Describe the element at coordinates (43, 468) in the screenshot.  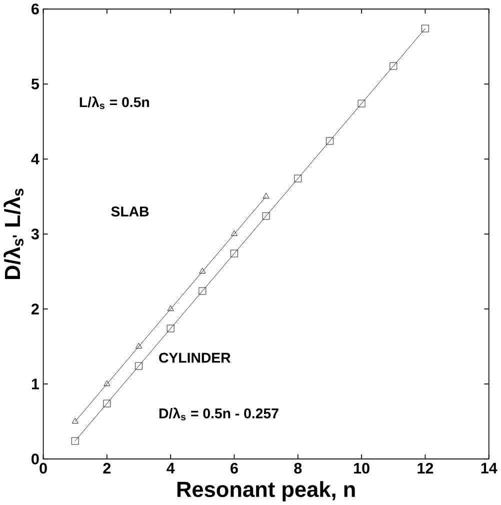
I see `x-tick-label: 0` at that location.